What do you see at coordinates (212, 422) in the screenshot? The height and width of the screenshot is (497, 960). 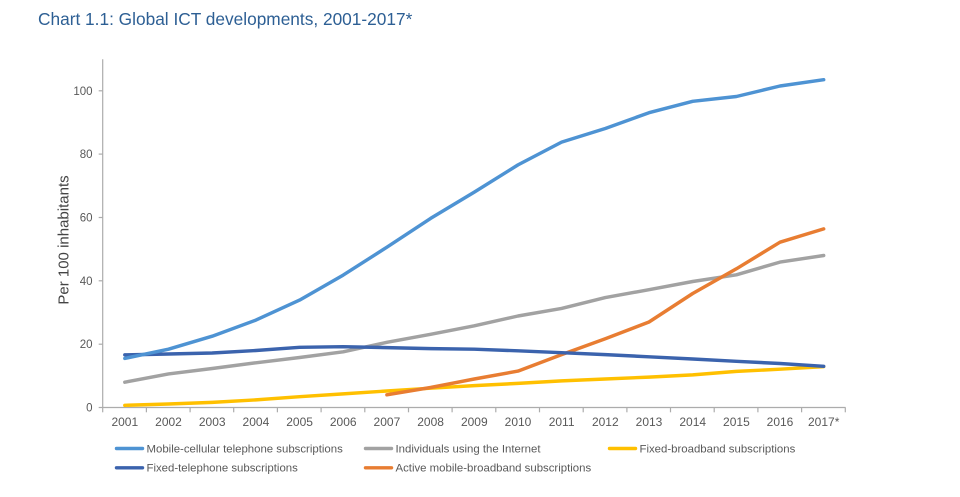 I see `svg-text: 2003` at bounding box center [212, 422].